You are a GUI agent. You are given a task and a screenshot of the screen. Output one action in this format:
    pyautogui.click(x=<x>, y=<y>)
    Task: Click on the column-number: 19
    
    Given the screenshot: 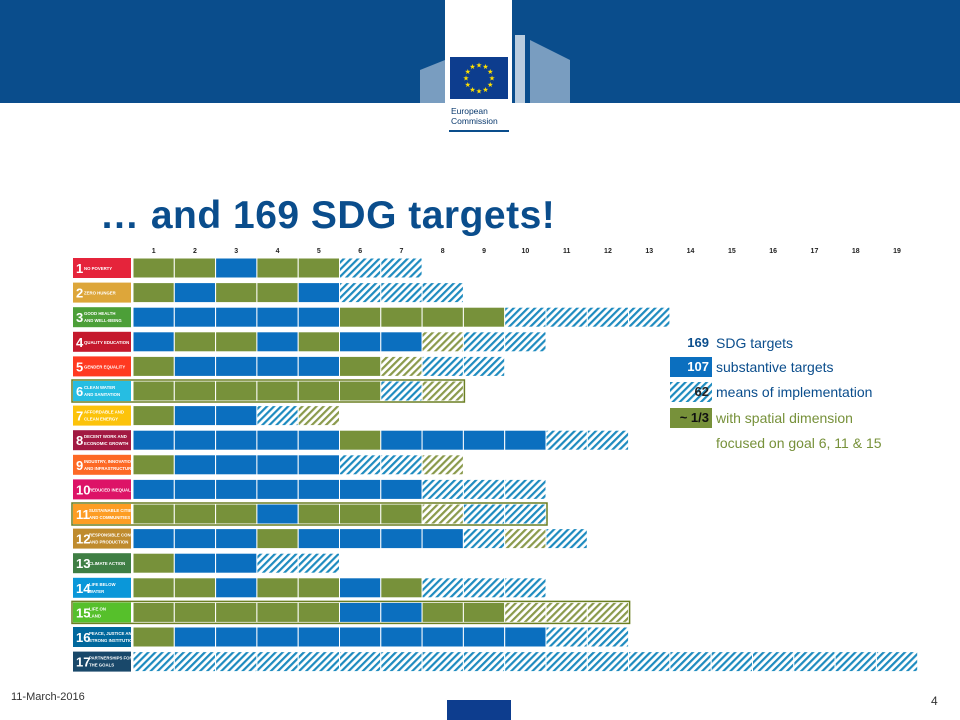 What is the action you would take?
    pyautogui.click(x=897, y=251)
    